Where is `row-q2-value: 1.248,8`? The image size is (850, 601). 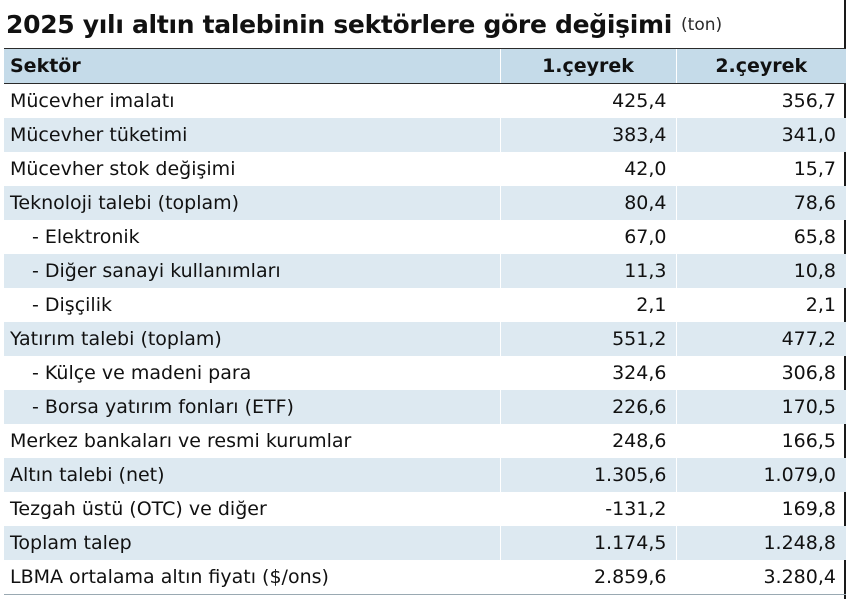 row-q2-value: 1.248,8 is located at coordinates (760, 543).